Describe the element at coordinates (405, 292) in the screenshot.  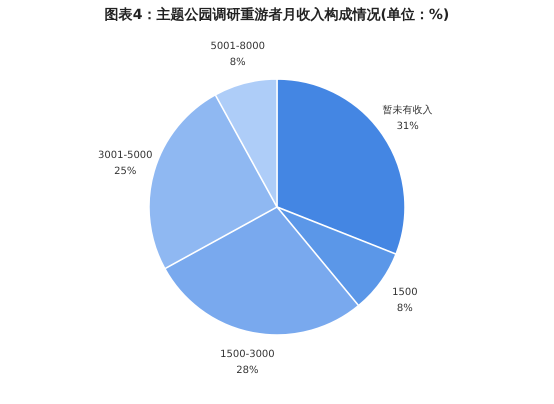
I see `slice-label: 1500` at that location.